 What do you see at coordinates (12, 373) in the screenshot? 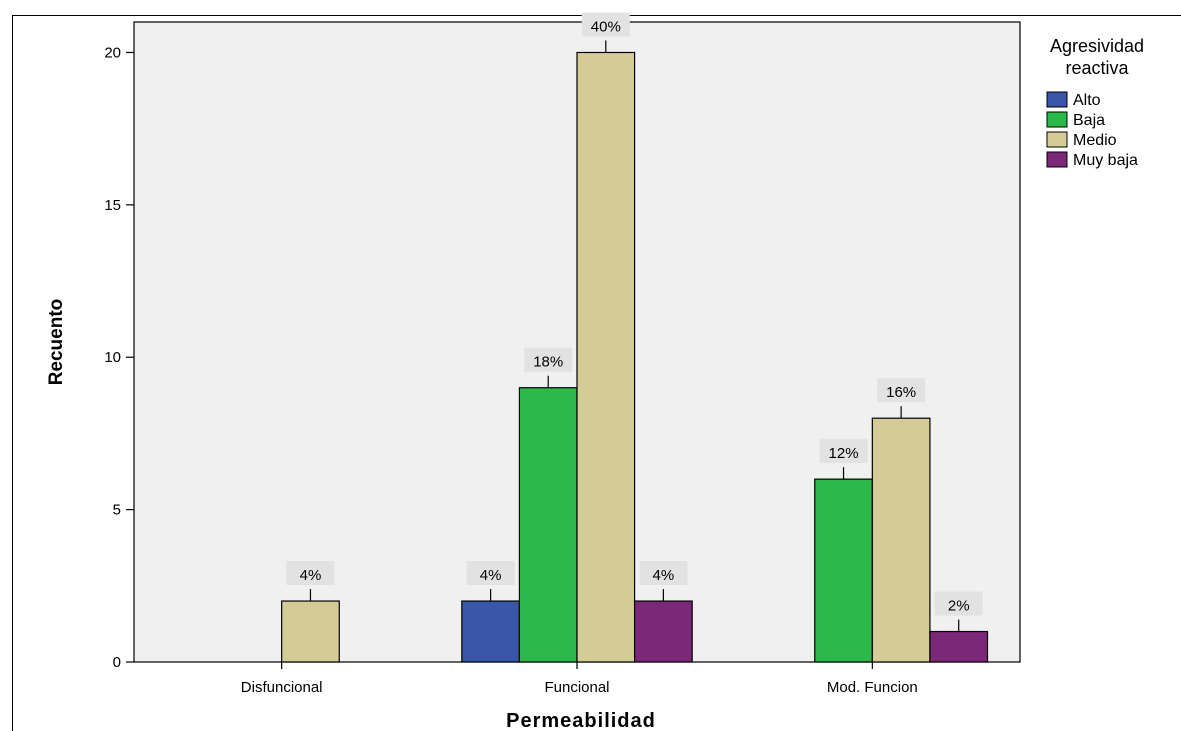
I see `frame-left-border` at bounding box center [12, 373].